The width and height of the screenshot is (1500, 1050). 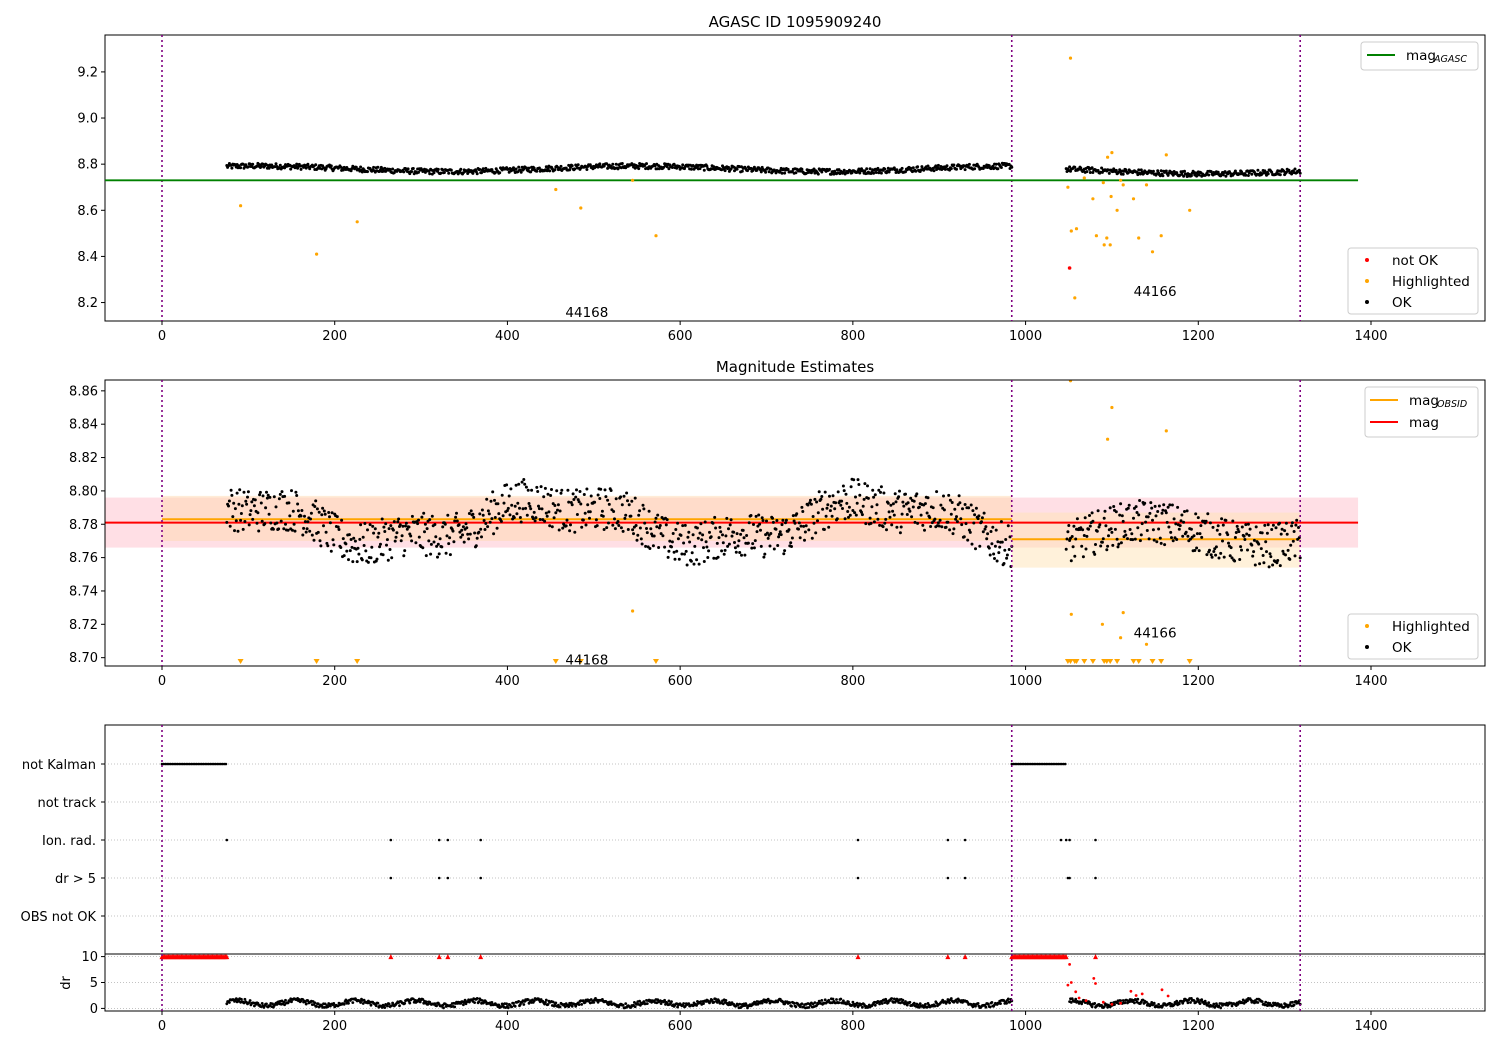 I want to click on agasc-xtick-label-600: 600, so click(x=680, y=336).